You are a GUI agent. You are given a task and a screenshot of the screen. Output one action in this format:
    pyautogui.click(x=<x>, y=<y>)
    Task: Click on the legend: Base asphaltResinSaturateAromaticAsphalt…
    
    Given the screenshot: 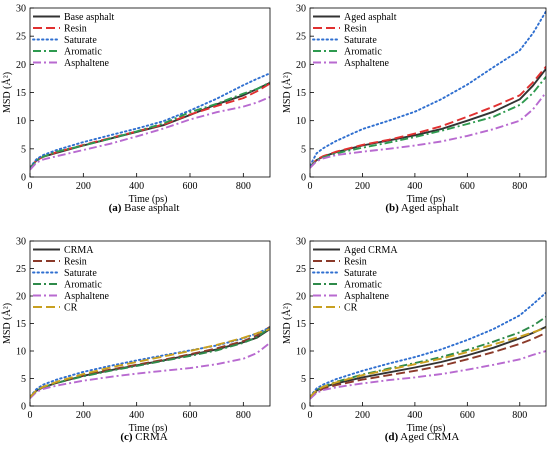 What is the action you would take?
    pyautogui.click(x=73, y=40)
    